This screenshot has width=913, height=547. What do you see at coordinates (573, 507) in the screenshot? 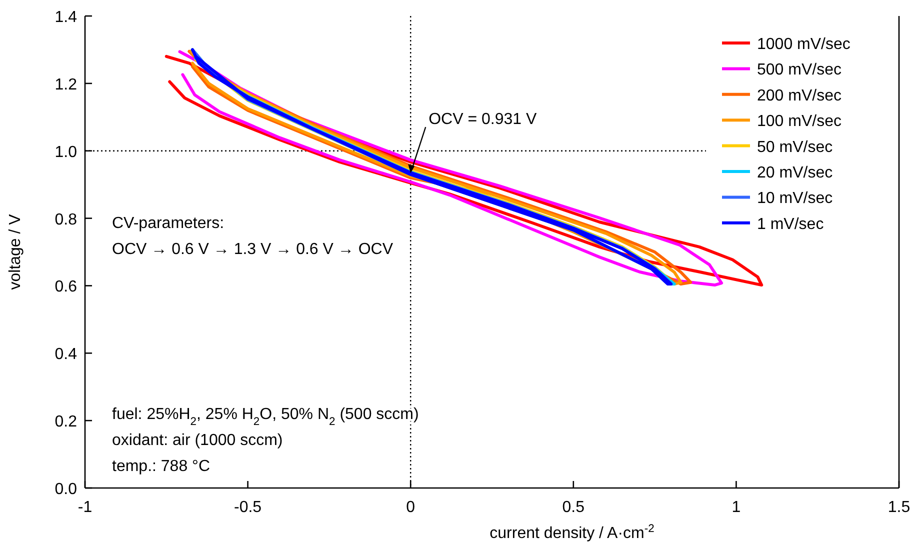
I see `x-tick-label: 0.5` at bounding box center [573, 507].